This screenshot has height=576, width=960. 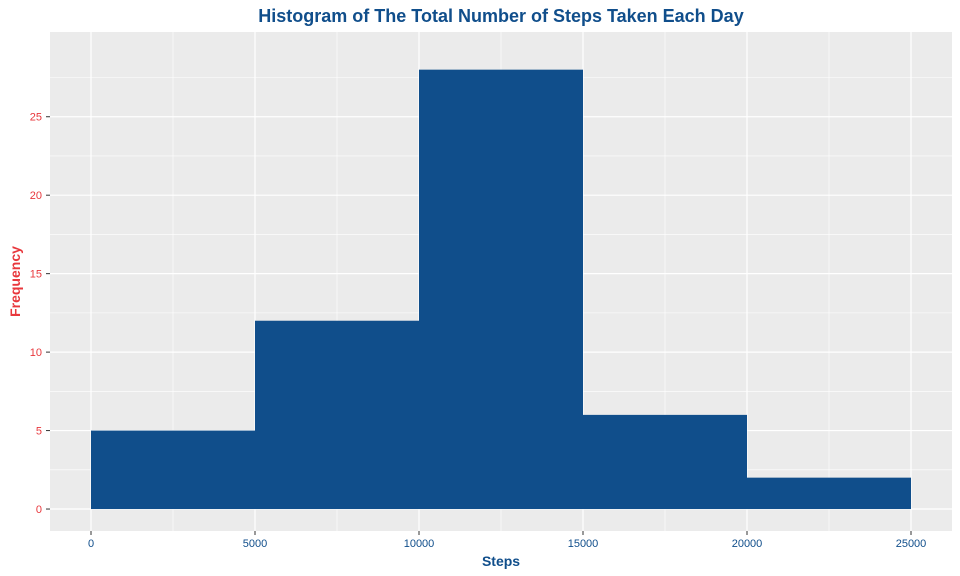 What do you see at coordinates (36, 353) in the screenshot?
I see `y-tick-label: 10` at bounding box center [36, 353].